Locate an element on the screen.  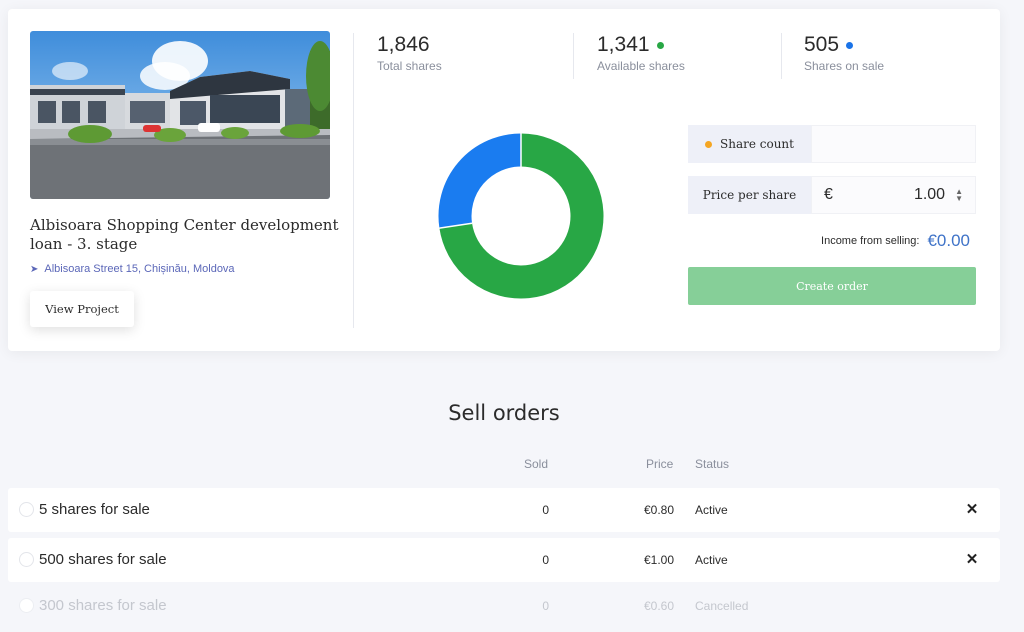
table-row: 5 shares for sale 0 €0.80 Active ✕ is located at coordinates (504, 510).